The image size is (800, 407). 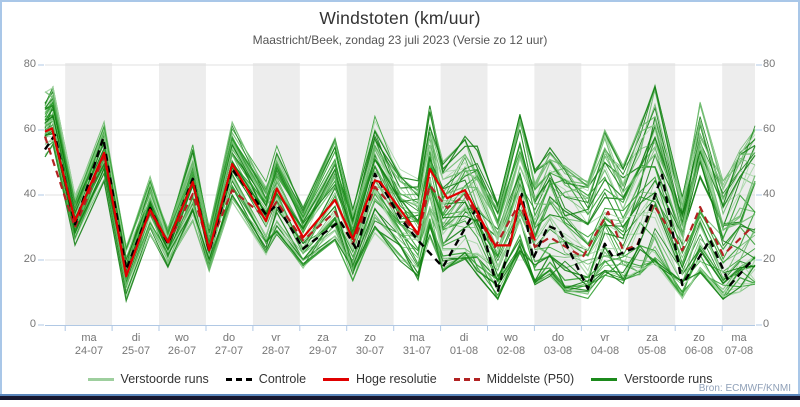 I want to click on x-tick-label: di 01-08, so click(x=464, y=345).